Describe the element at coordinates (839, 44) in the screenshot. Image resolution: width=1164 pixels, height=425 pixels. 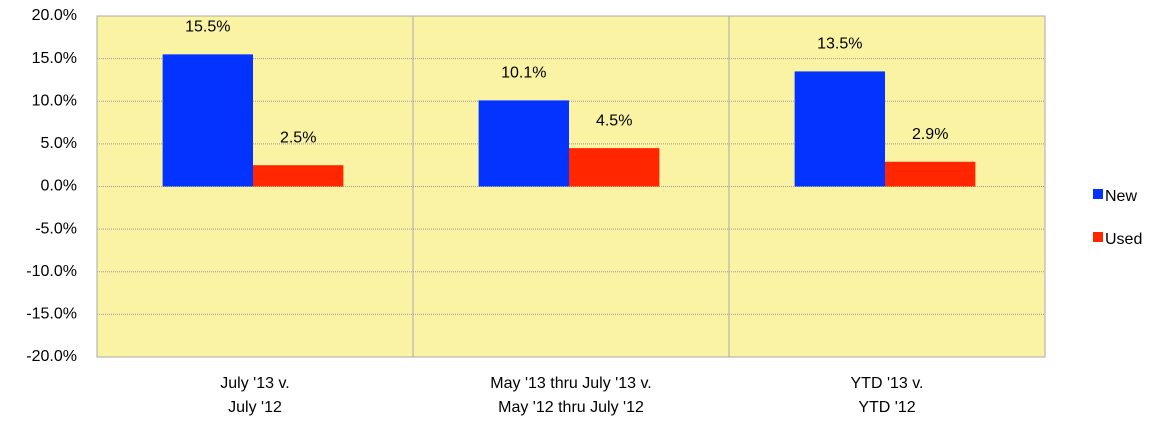
I see `data-label: 13.5%` at that location.